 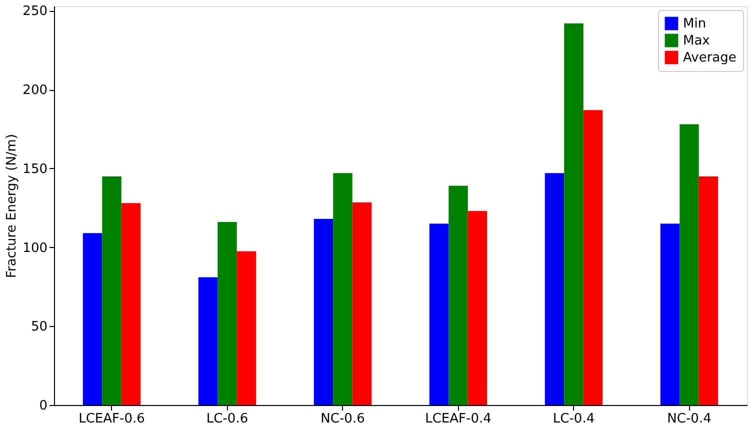 What do you see at coordinates (39, 327) in the screenshot?
I see `y-tick-label: 50` at bounding box center [39, 327].